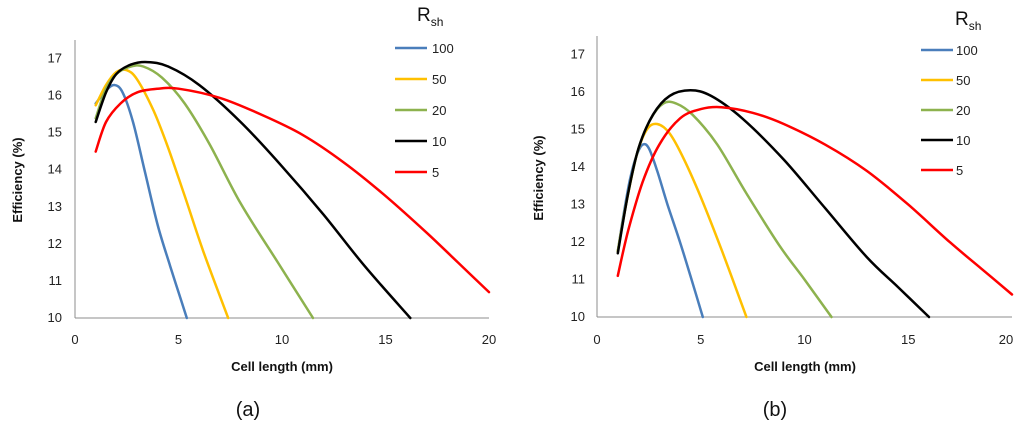  I want to click on x-tick-labels-b: 0 5 10 15 20, so click(803, 339).